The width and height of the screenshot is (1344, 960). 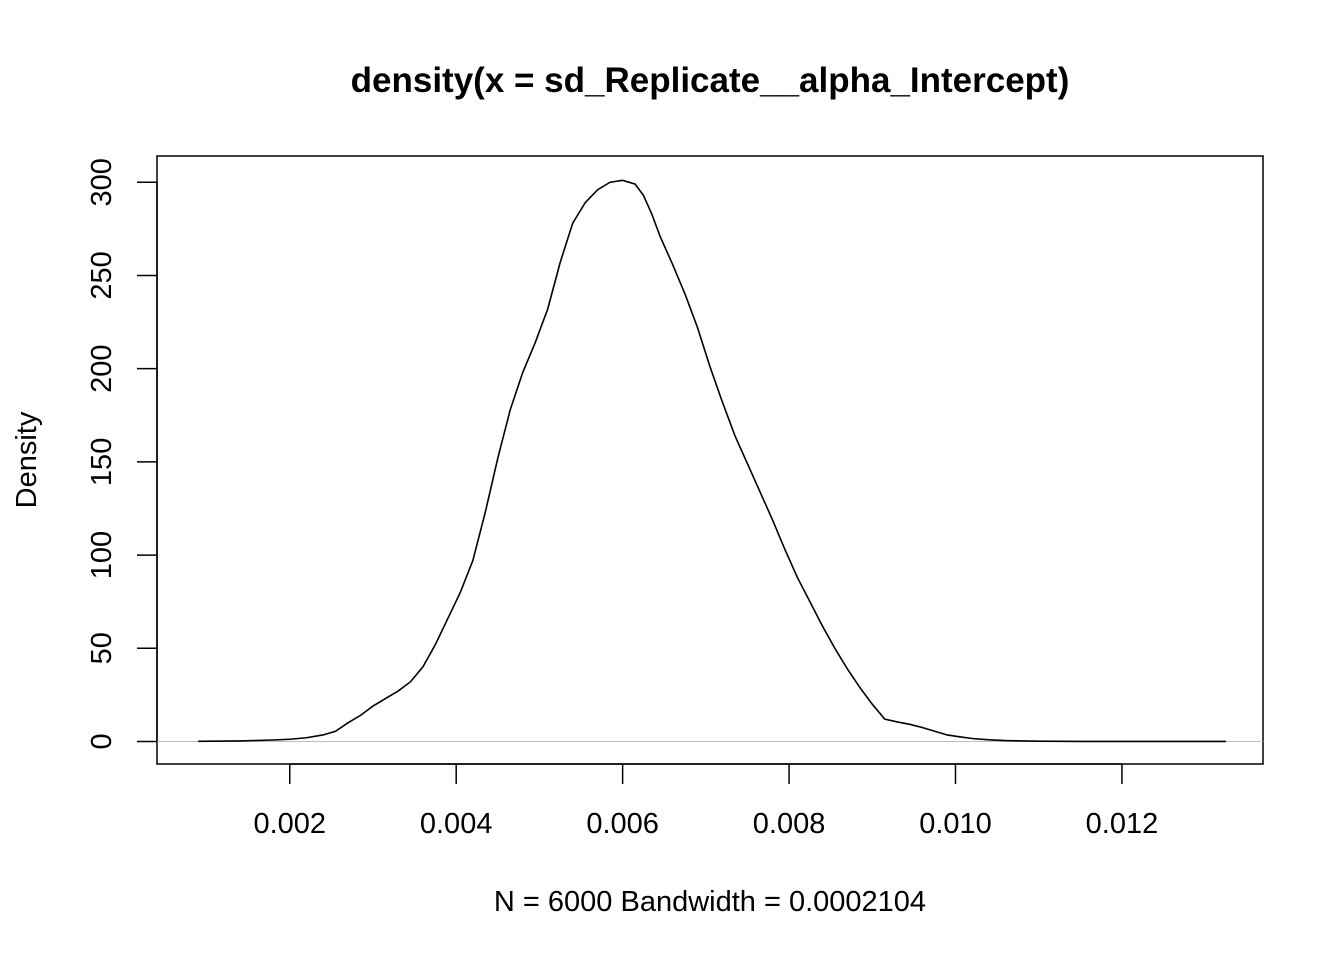 What do you see at coordinates (102, 368) in the screenshot?
I see `y-tick-label: 200` at bounding box center [102, 368].